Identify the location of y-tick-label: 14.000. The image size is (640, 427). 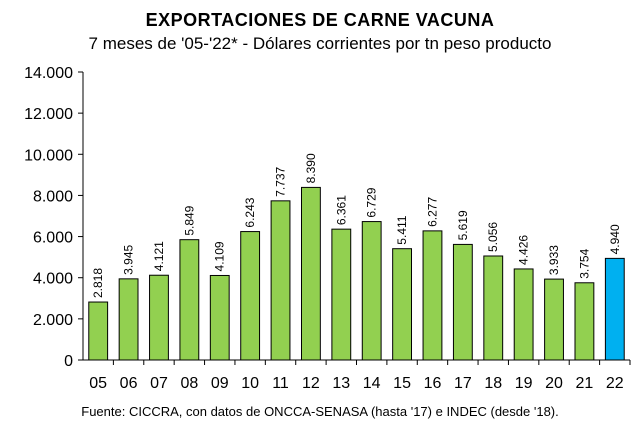
(48, 73).